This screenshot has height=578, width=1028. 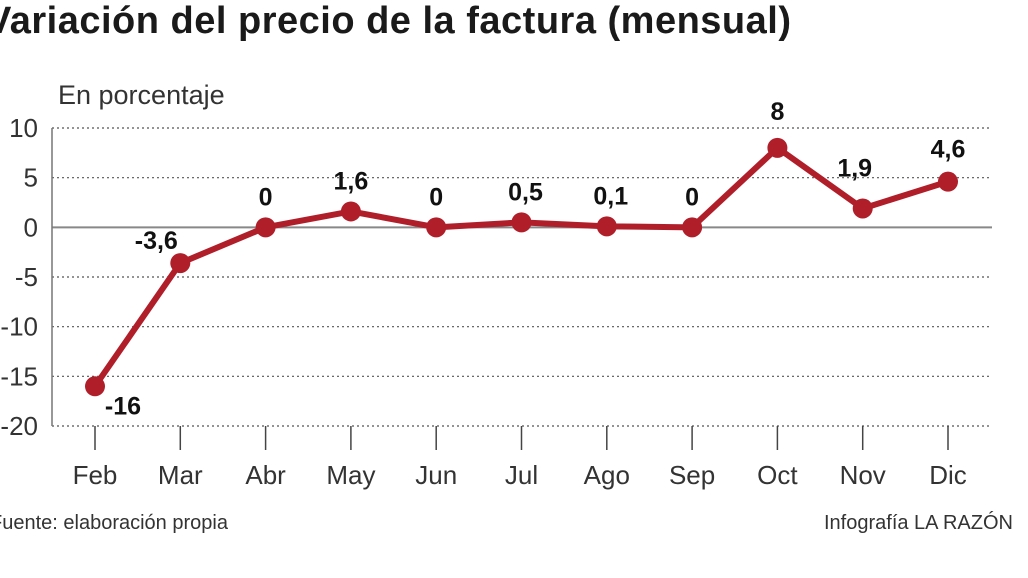 I want to click on y-tick-label: 5, so click(x=31, y=178).